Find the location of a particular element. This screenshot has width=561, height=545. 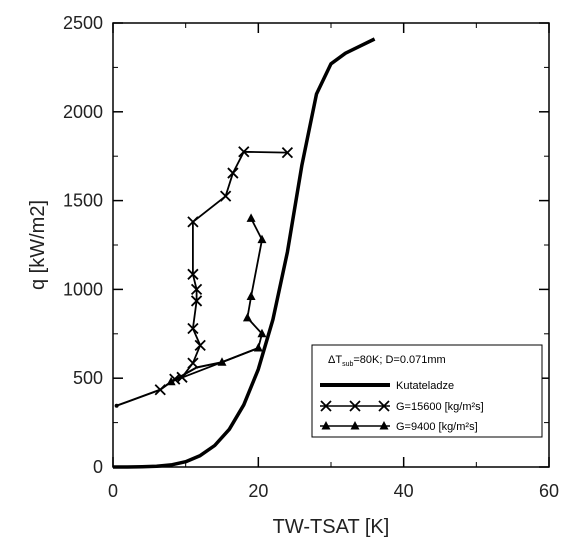

y-tick-label: 0 is located at coordinates (98, 467).